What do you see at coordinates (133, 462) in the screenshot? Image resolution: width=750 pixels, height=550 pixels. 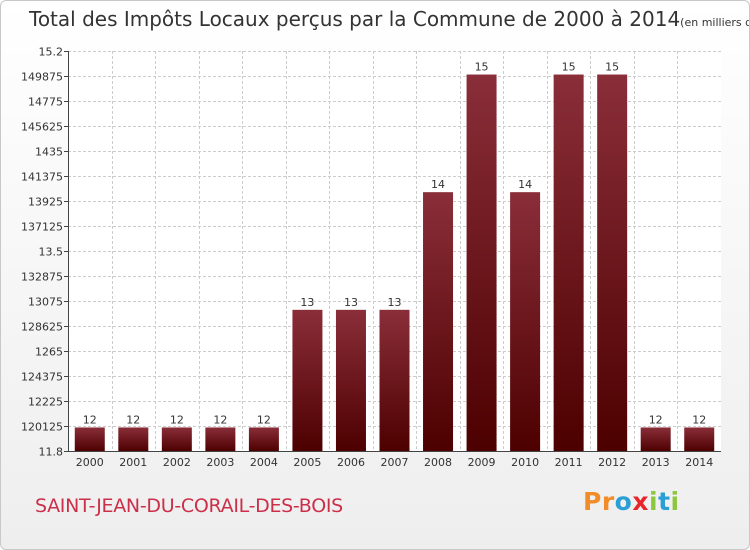 I see `x-tick-label: 2001` at bounding box center [133, 462].